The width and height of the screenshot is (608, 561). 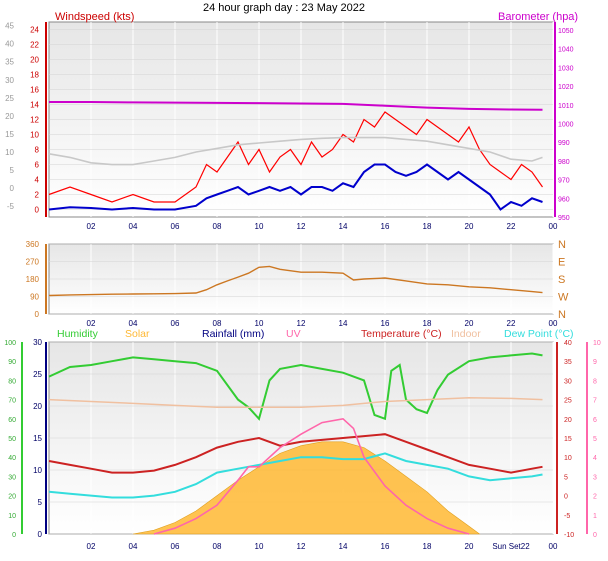 What do you see at coordinates (595, 477) in the screenshot?
I see `uv-tick-label: 3` at bounding box center [595, 477].